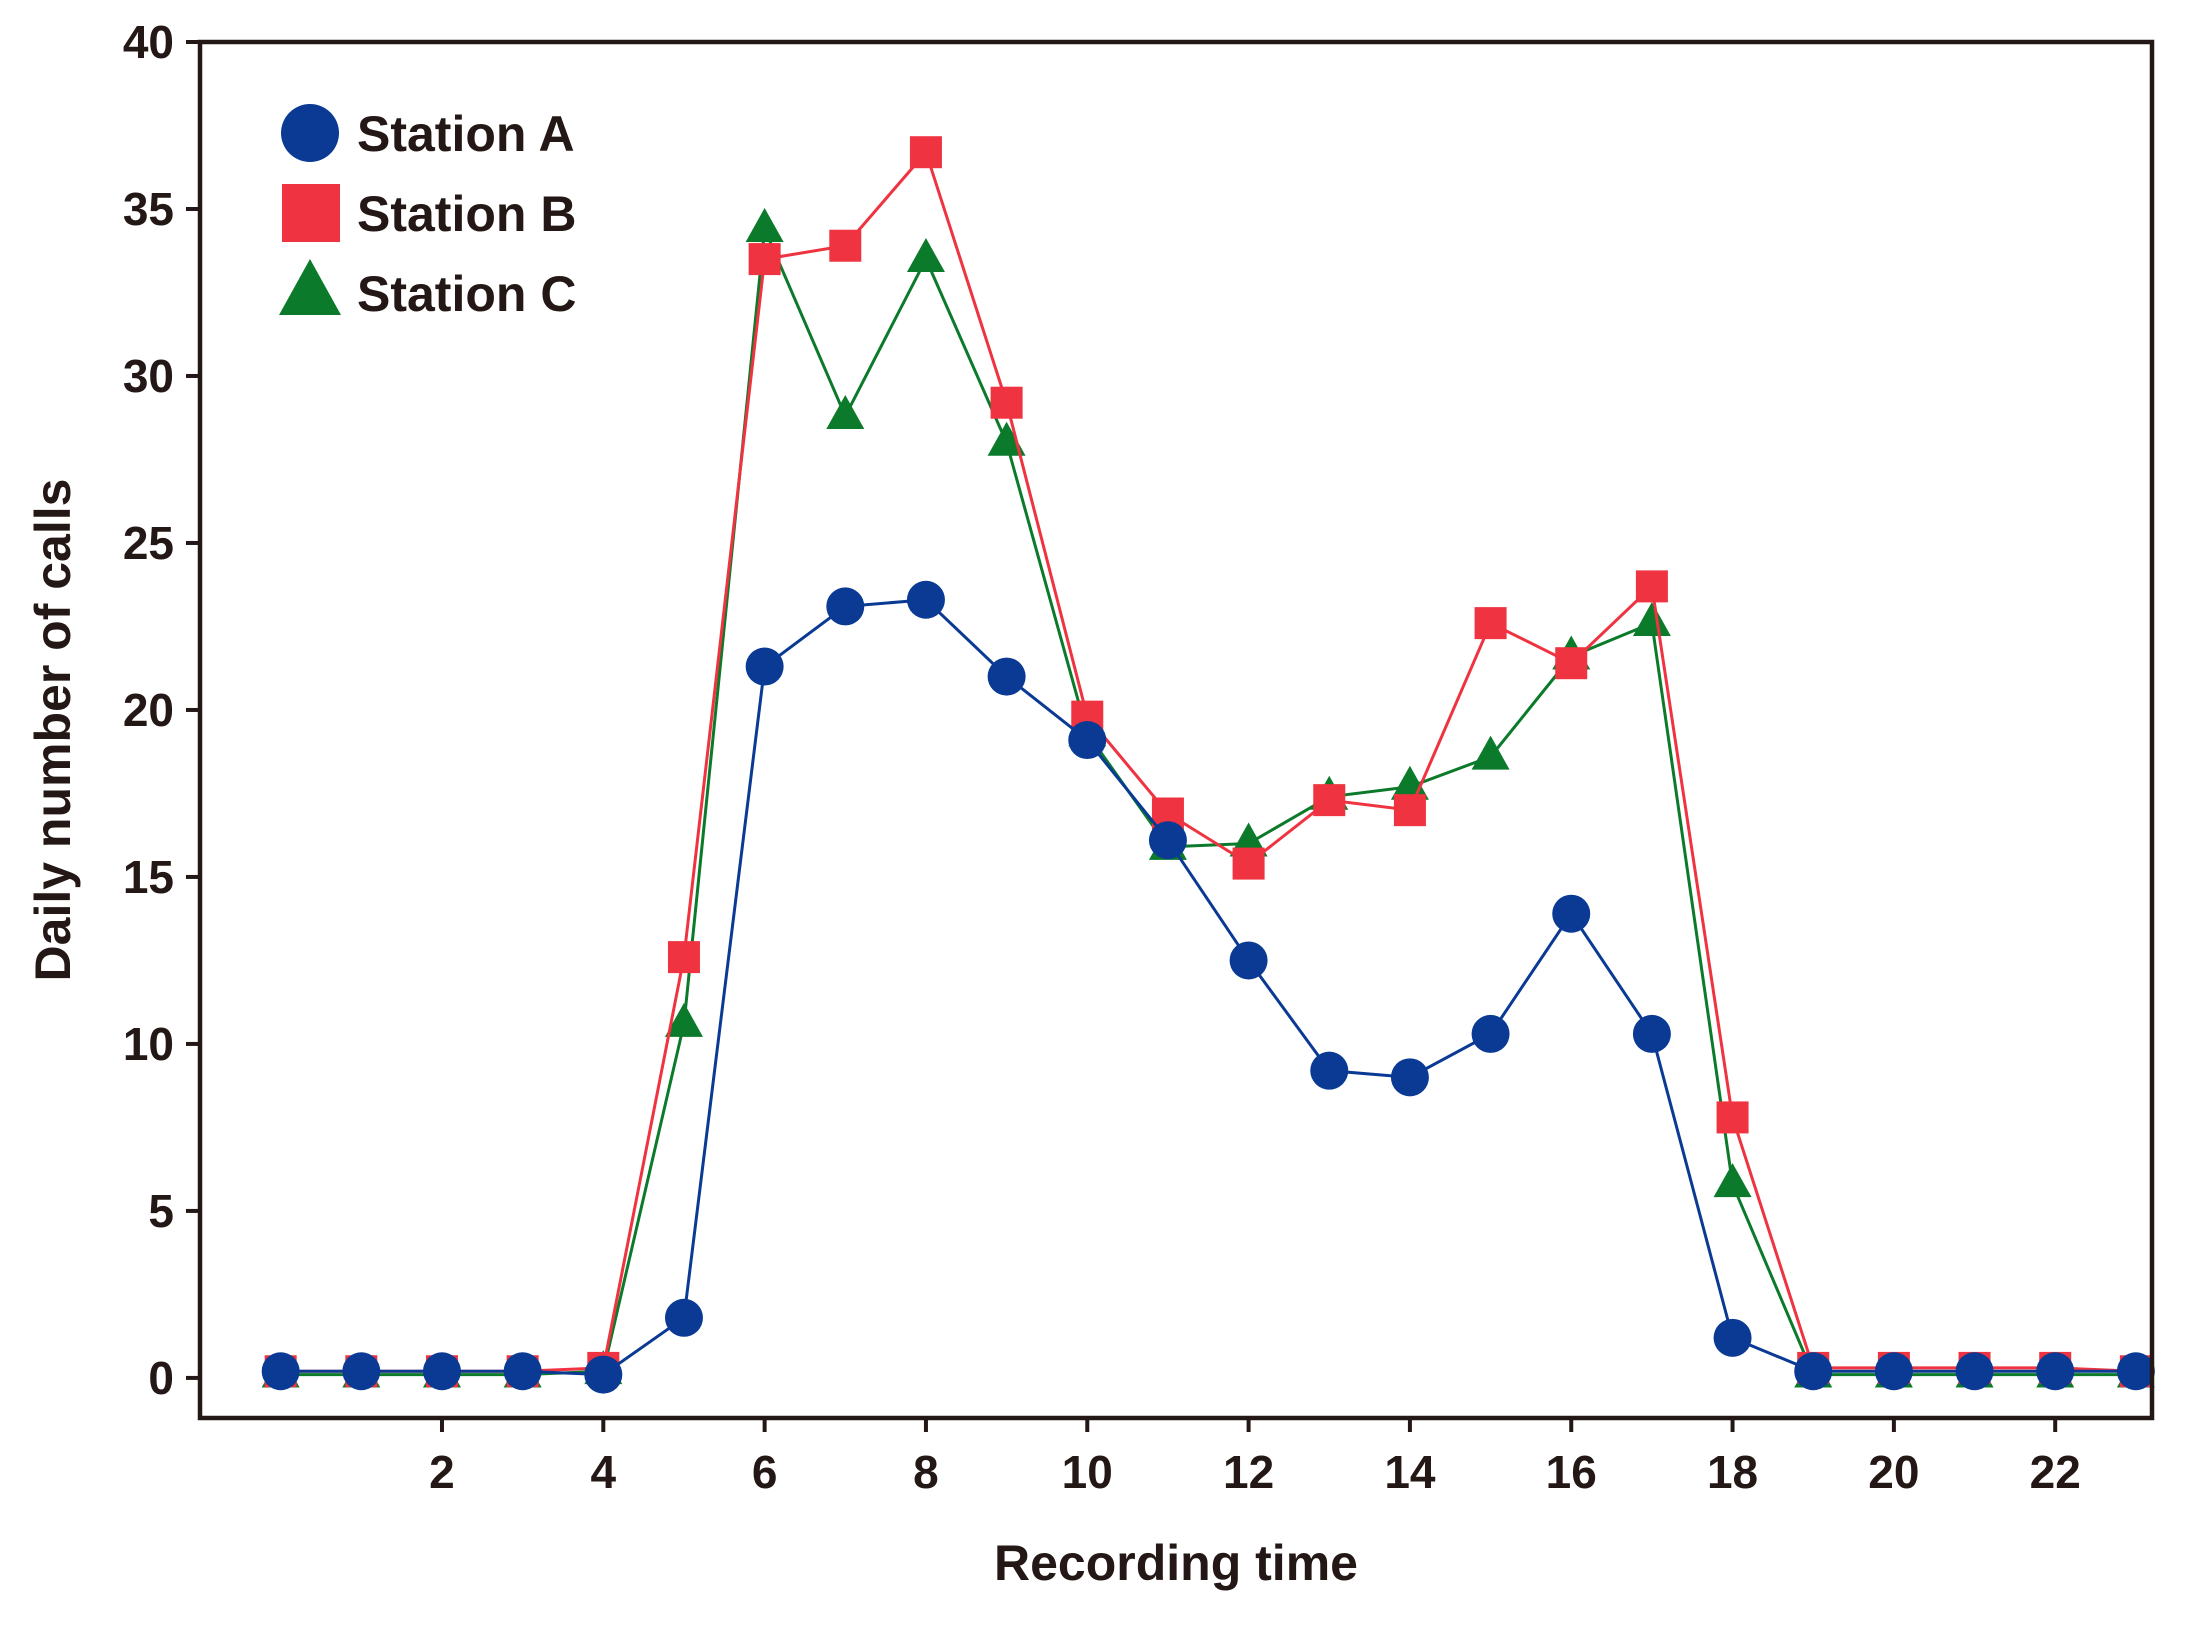 The image size is (2191, 1625). Describe the element at coordinates (442, 1472) in the screenshot. I see `x-tick-label: 2` at that location.